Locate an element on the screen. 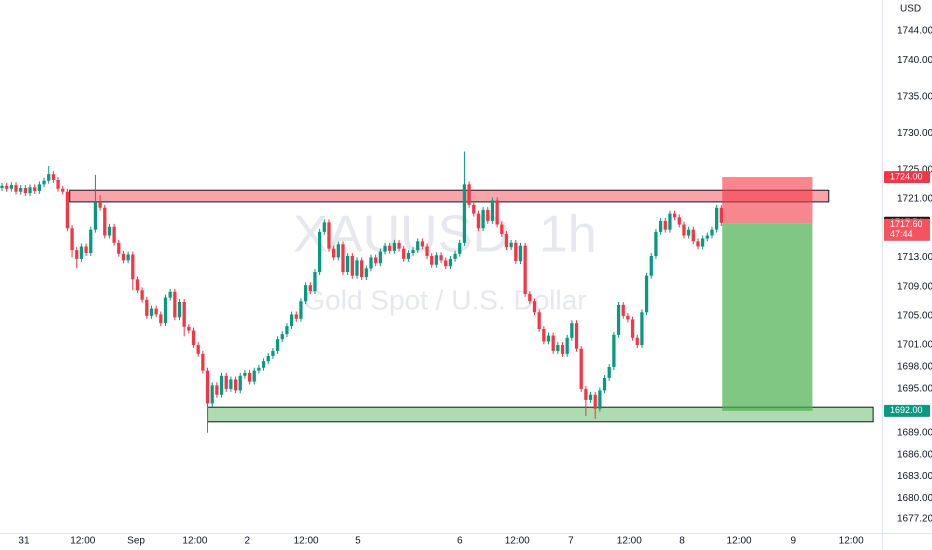  y-tick-label: 1701.00 is located at coordinates (914, 345).